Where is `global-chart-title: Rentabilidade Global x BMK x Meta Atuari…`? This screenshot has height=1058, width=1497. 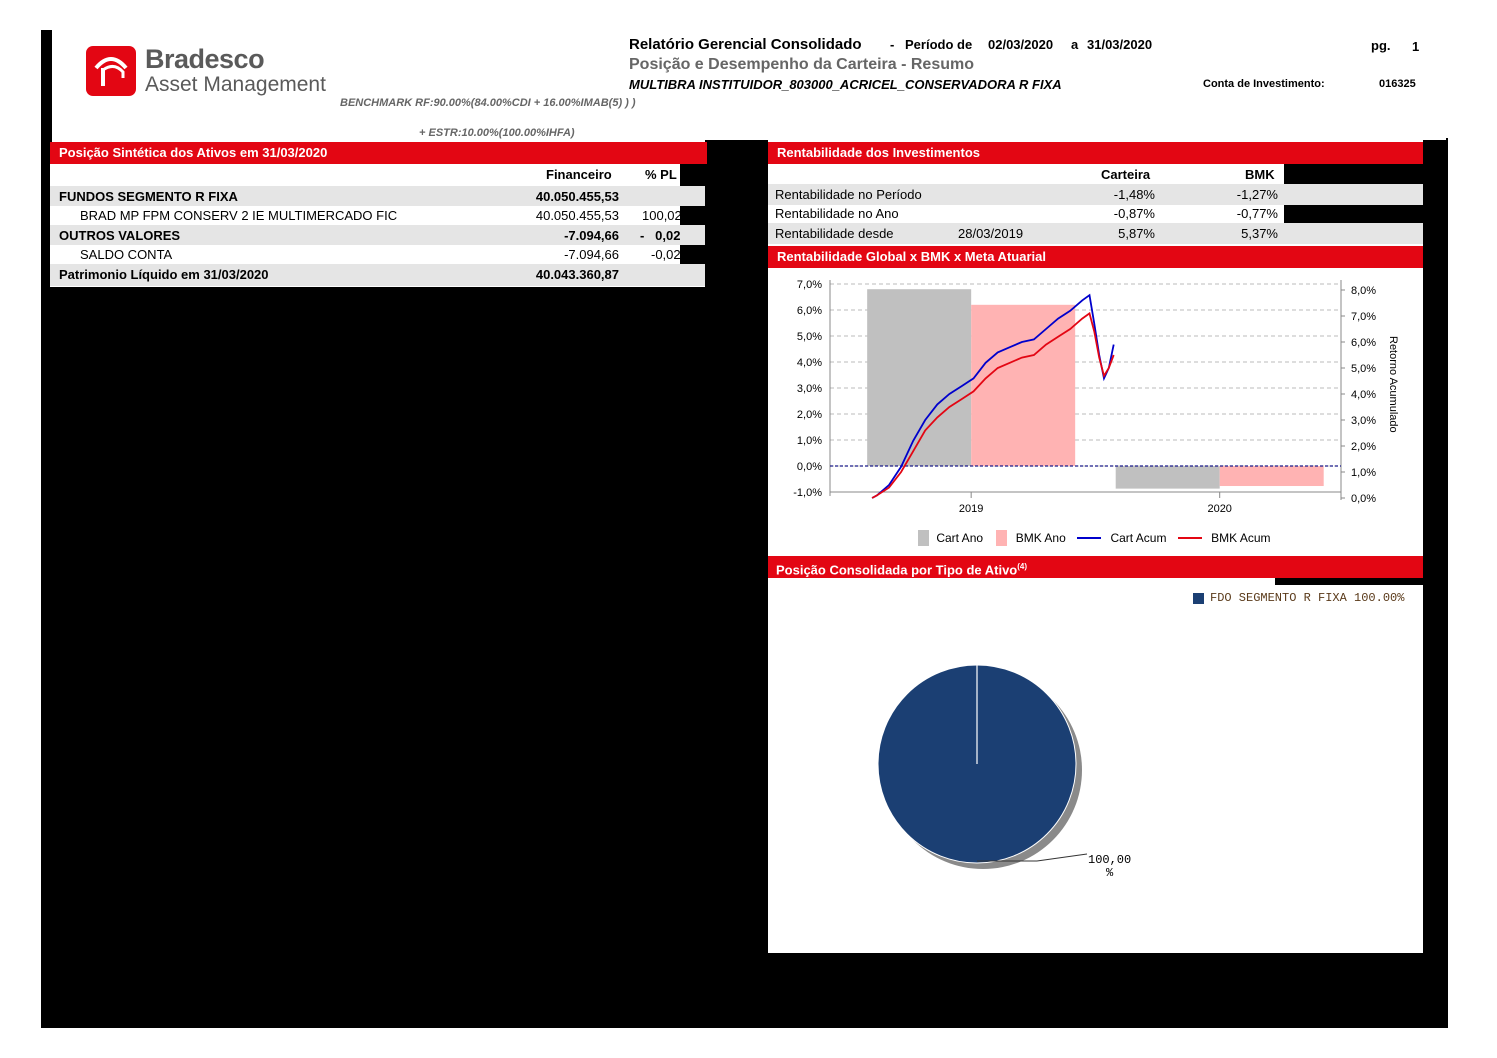 global-chart-title: Rentabilidade Global x BMK x Meta Atuari… is located at coordinates (1095, 257).